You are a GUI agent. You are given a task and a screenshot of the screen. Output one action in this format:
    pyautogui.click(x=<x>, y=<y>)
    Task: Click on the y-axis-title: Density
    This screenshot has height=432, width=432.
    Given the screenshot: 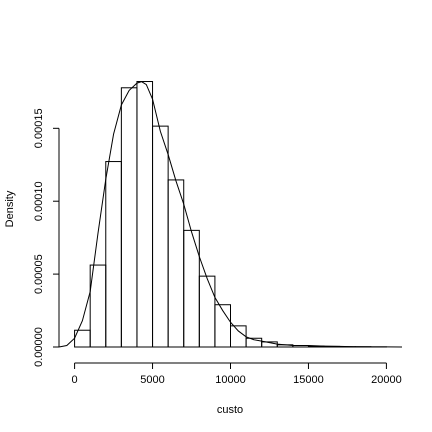 What is the action you would take?
    pyautogui.click(x=10, y=208)
    